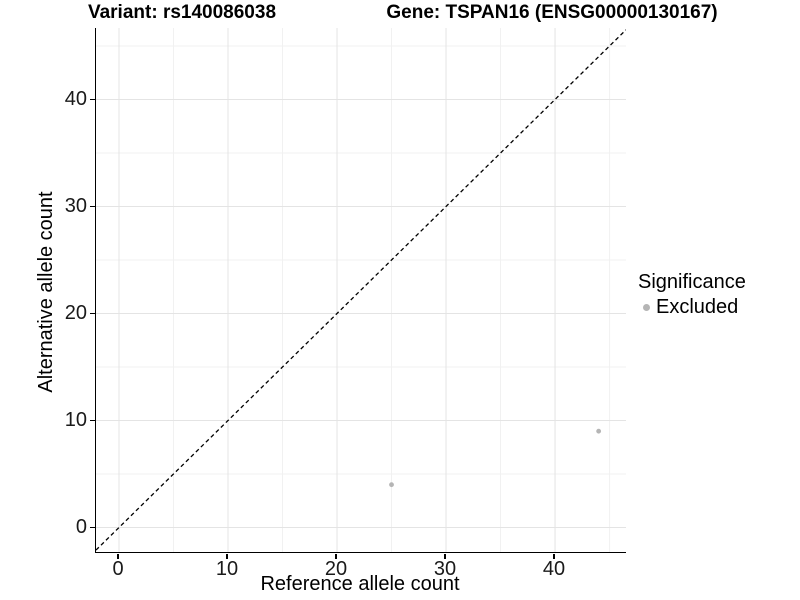 This screenshot has width=800, height=600. What do you see at coordinates (75, 99) in the screenshot?
I see `y-tick-label: 40` at bounding box center [75, 99].